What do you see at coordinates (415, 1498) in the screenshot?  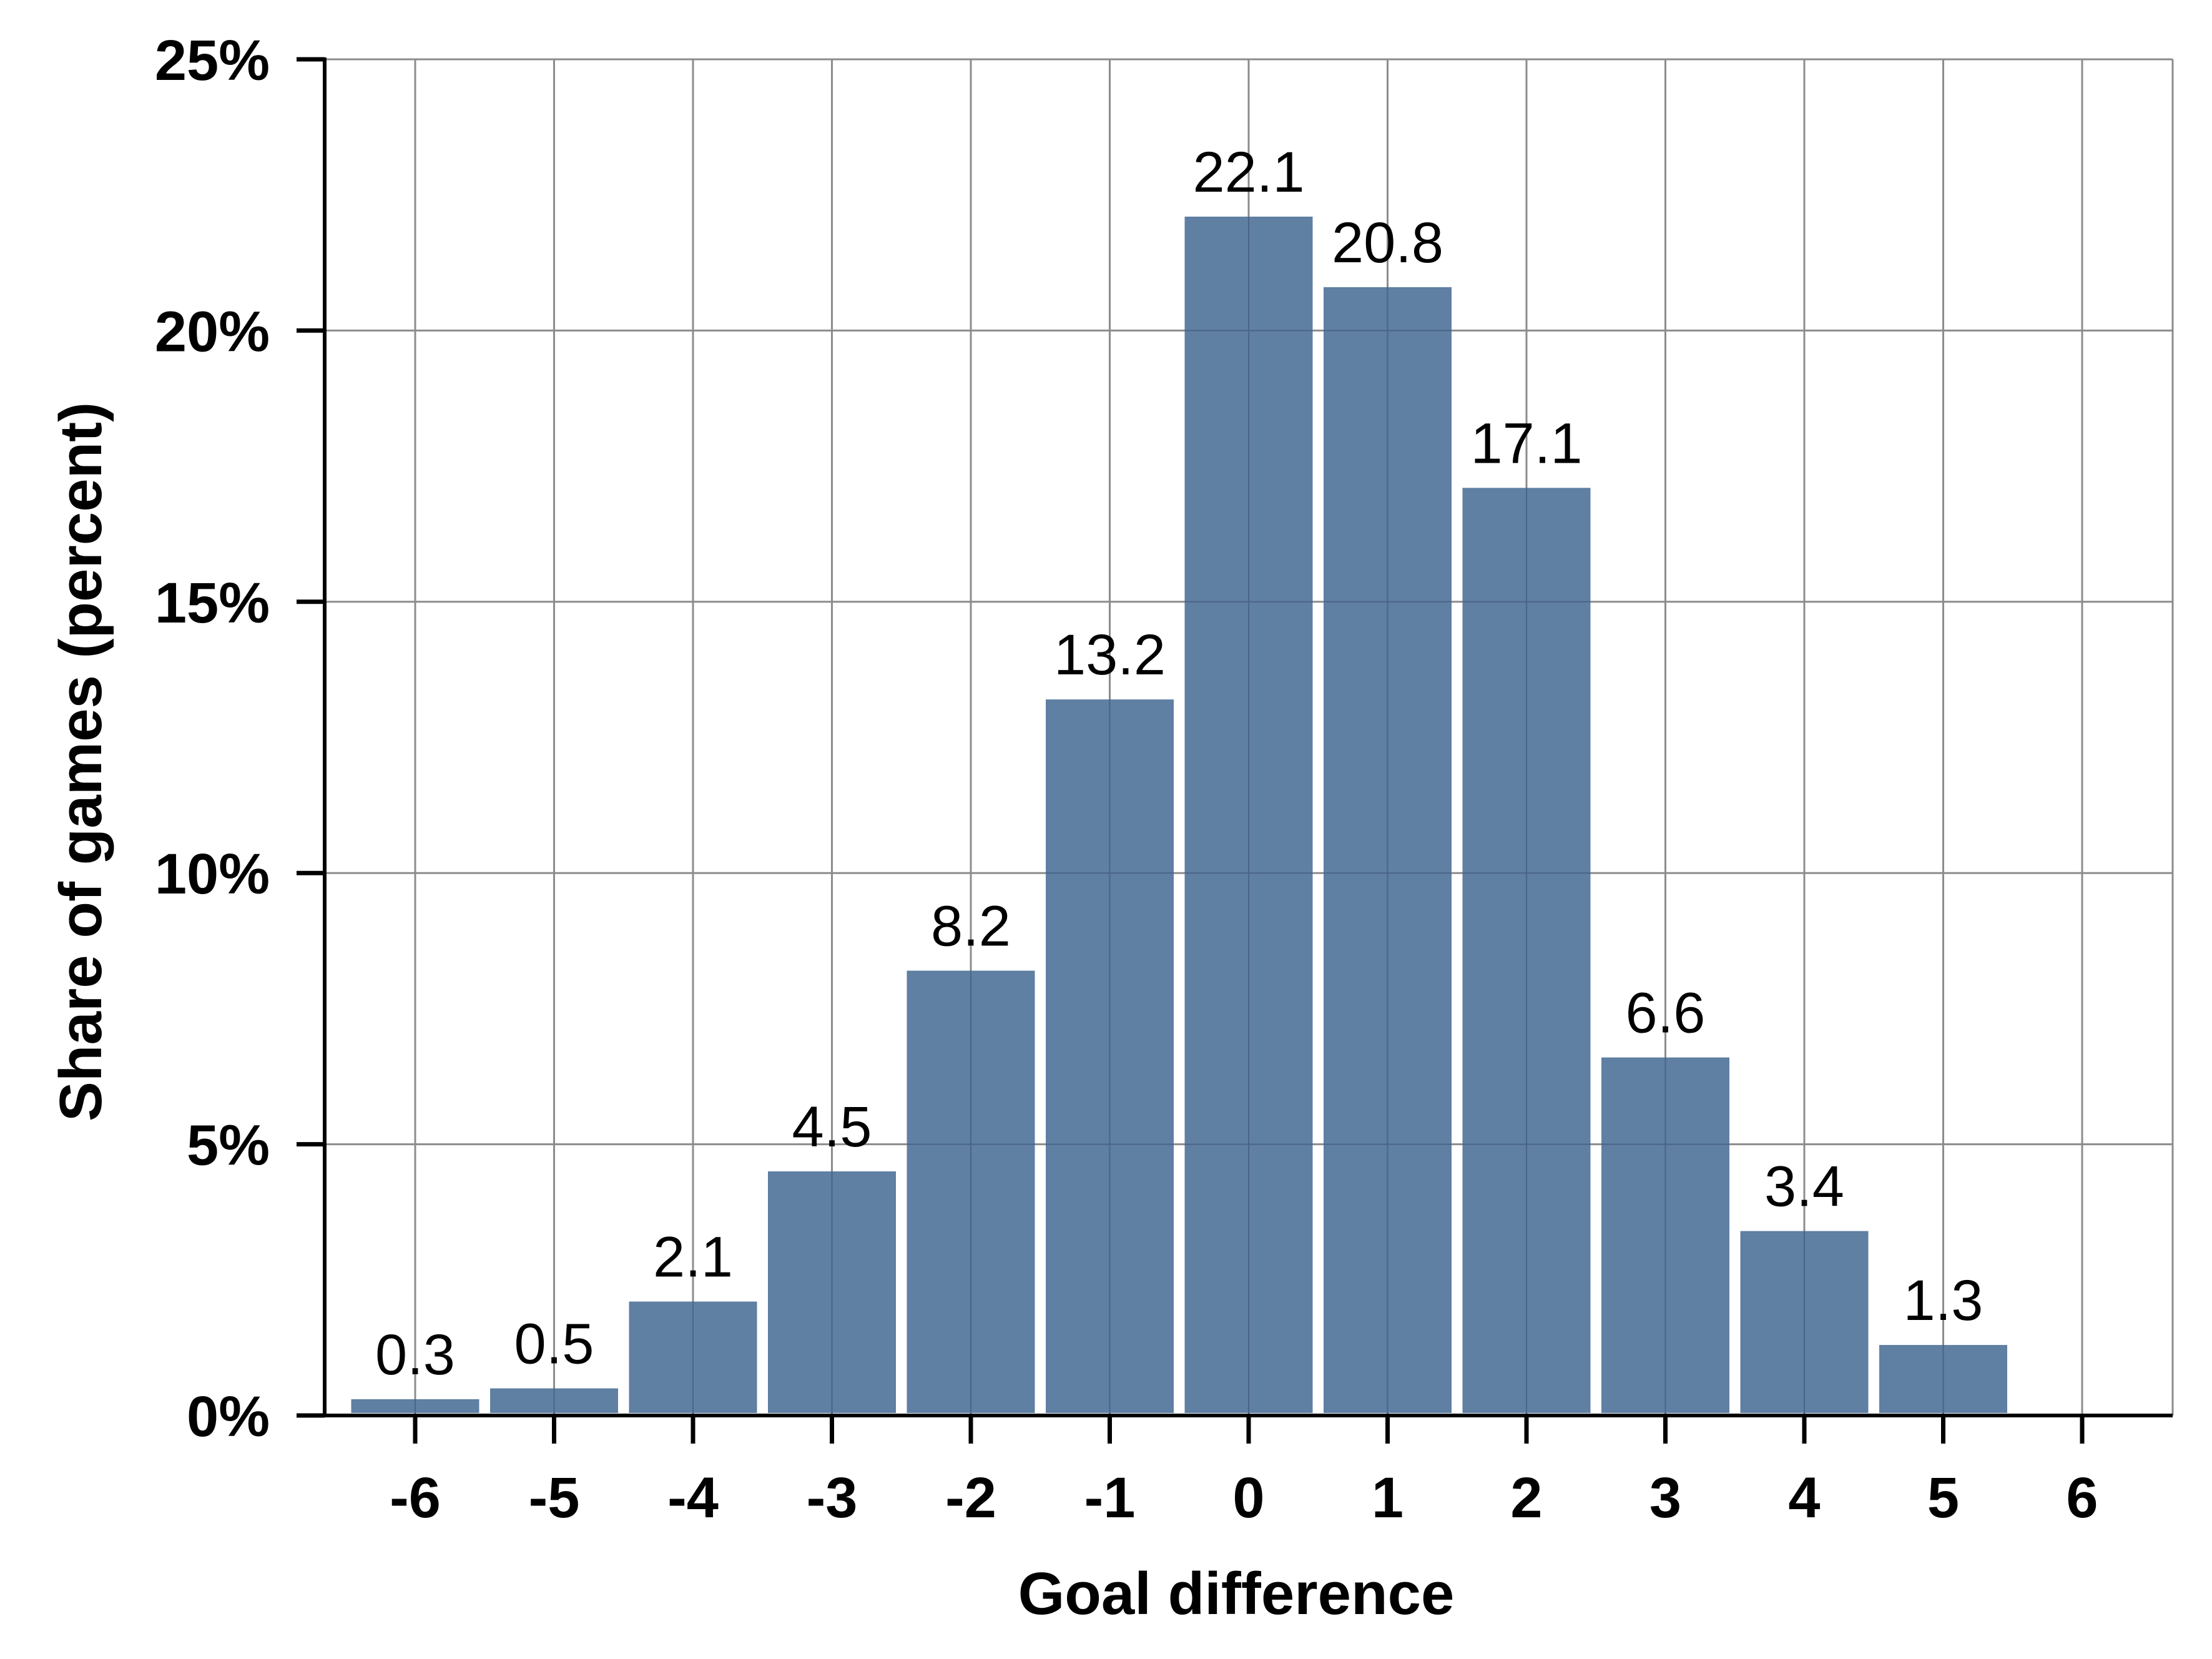 I see `x-tick-label: -6` at bounding box center [415, 1498].